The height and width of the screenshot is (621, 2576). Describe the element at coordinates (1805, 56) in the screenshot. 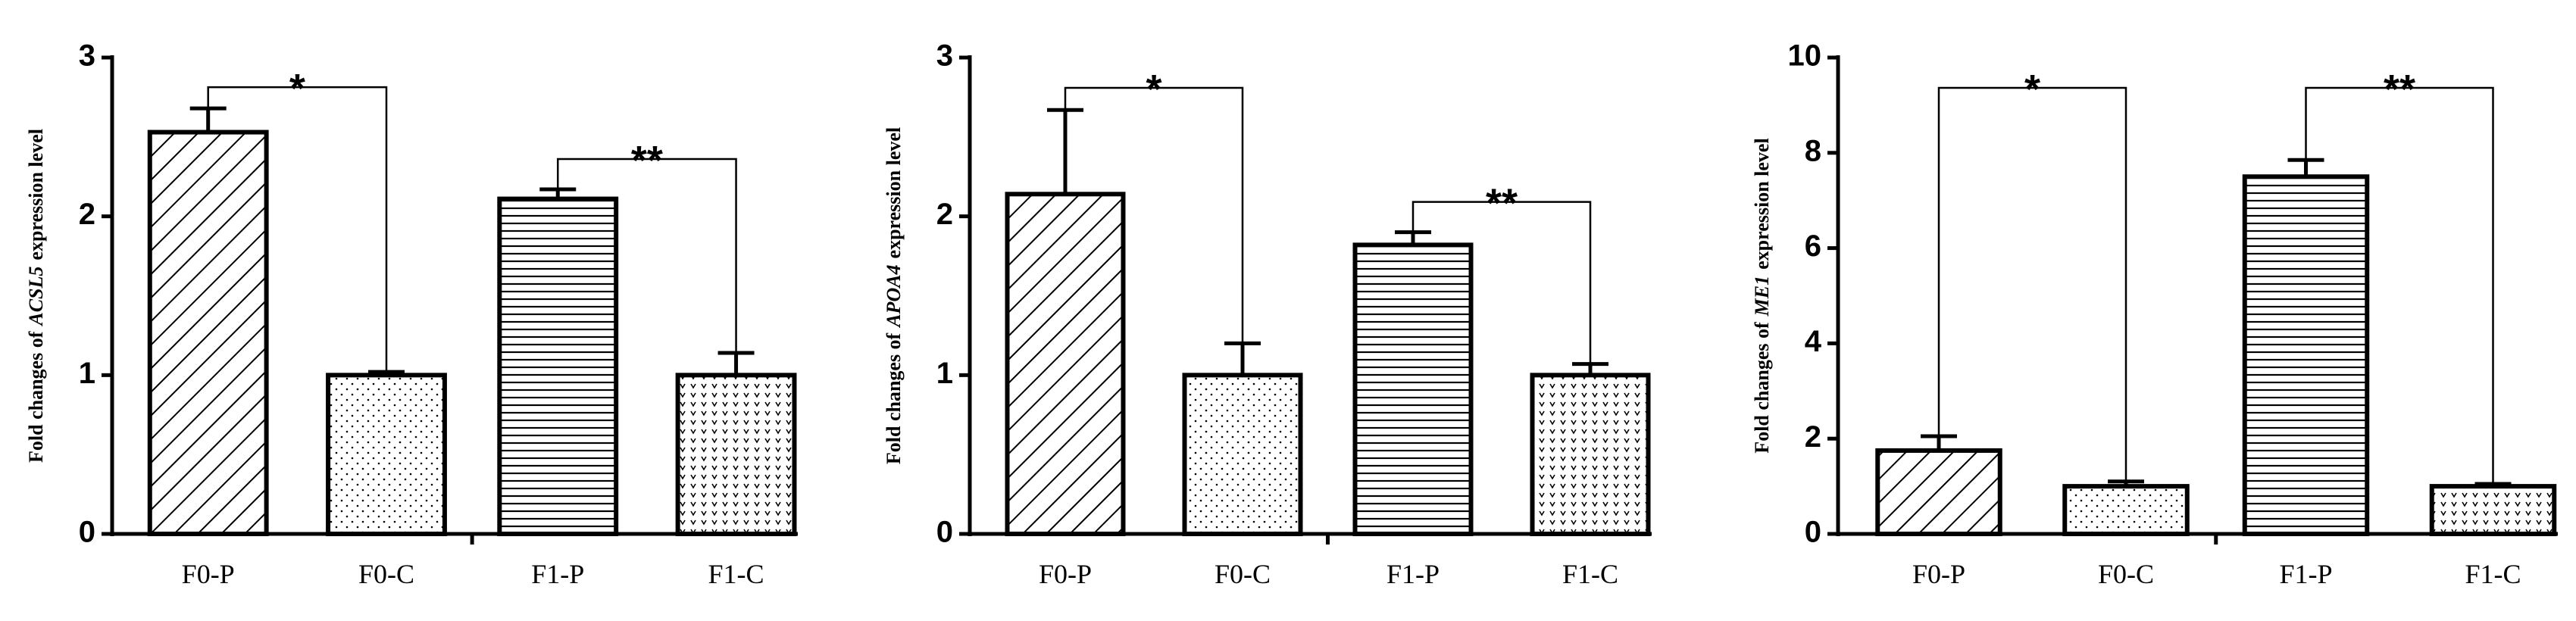

I see `y-tick-label: 10` at that location.